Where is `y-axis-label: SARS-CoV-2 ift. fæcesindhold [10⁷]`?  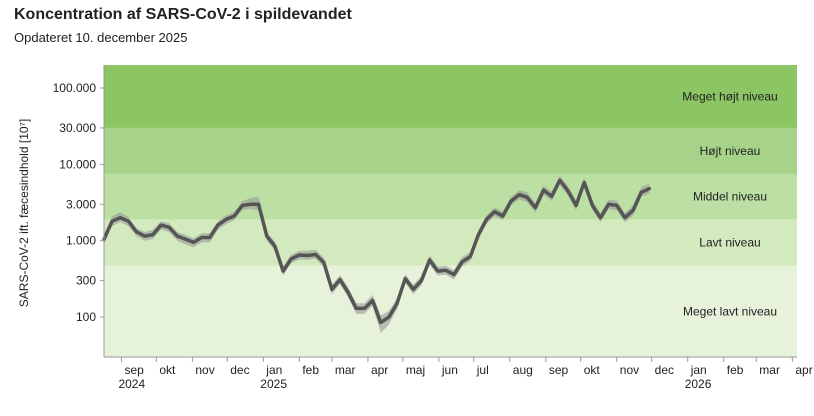 y-axis-label: SARS-CoV-2 ift. fæcesindhold [10⁷] is located at coordinates (24, 213).